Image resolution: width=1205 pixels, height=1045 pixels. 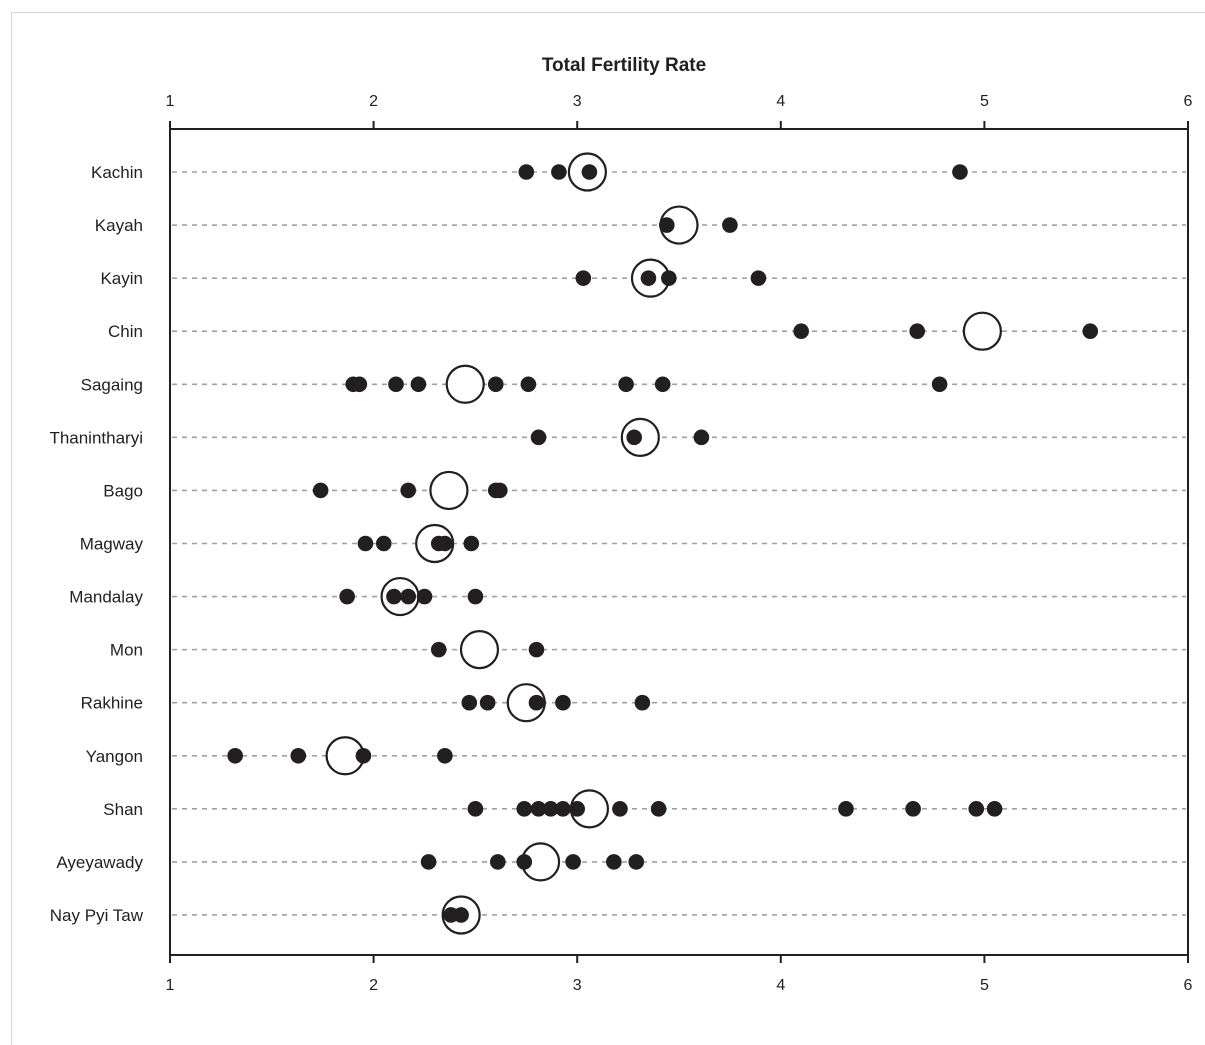 I want to click on x-tick-label-top: 5, so click(x=984, y=101).